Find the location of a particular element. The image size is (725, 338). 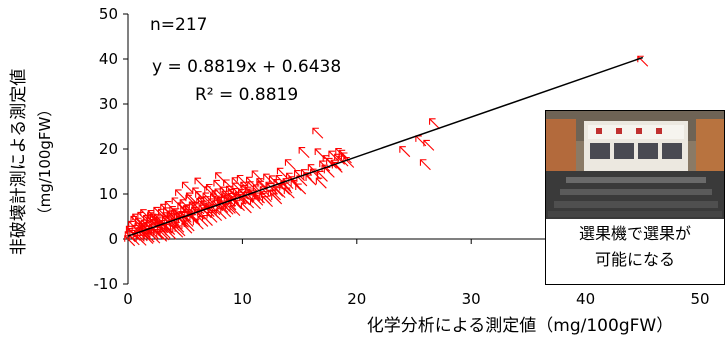

x-tick-label: 30 is located at coordinates (471, 299).